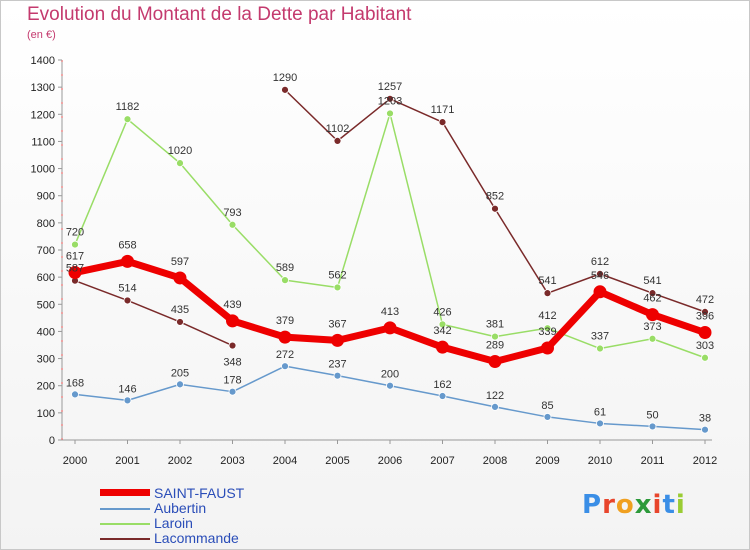  I want to click on data-label-aubertin: 205, so click(180, 373).